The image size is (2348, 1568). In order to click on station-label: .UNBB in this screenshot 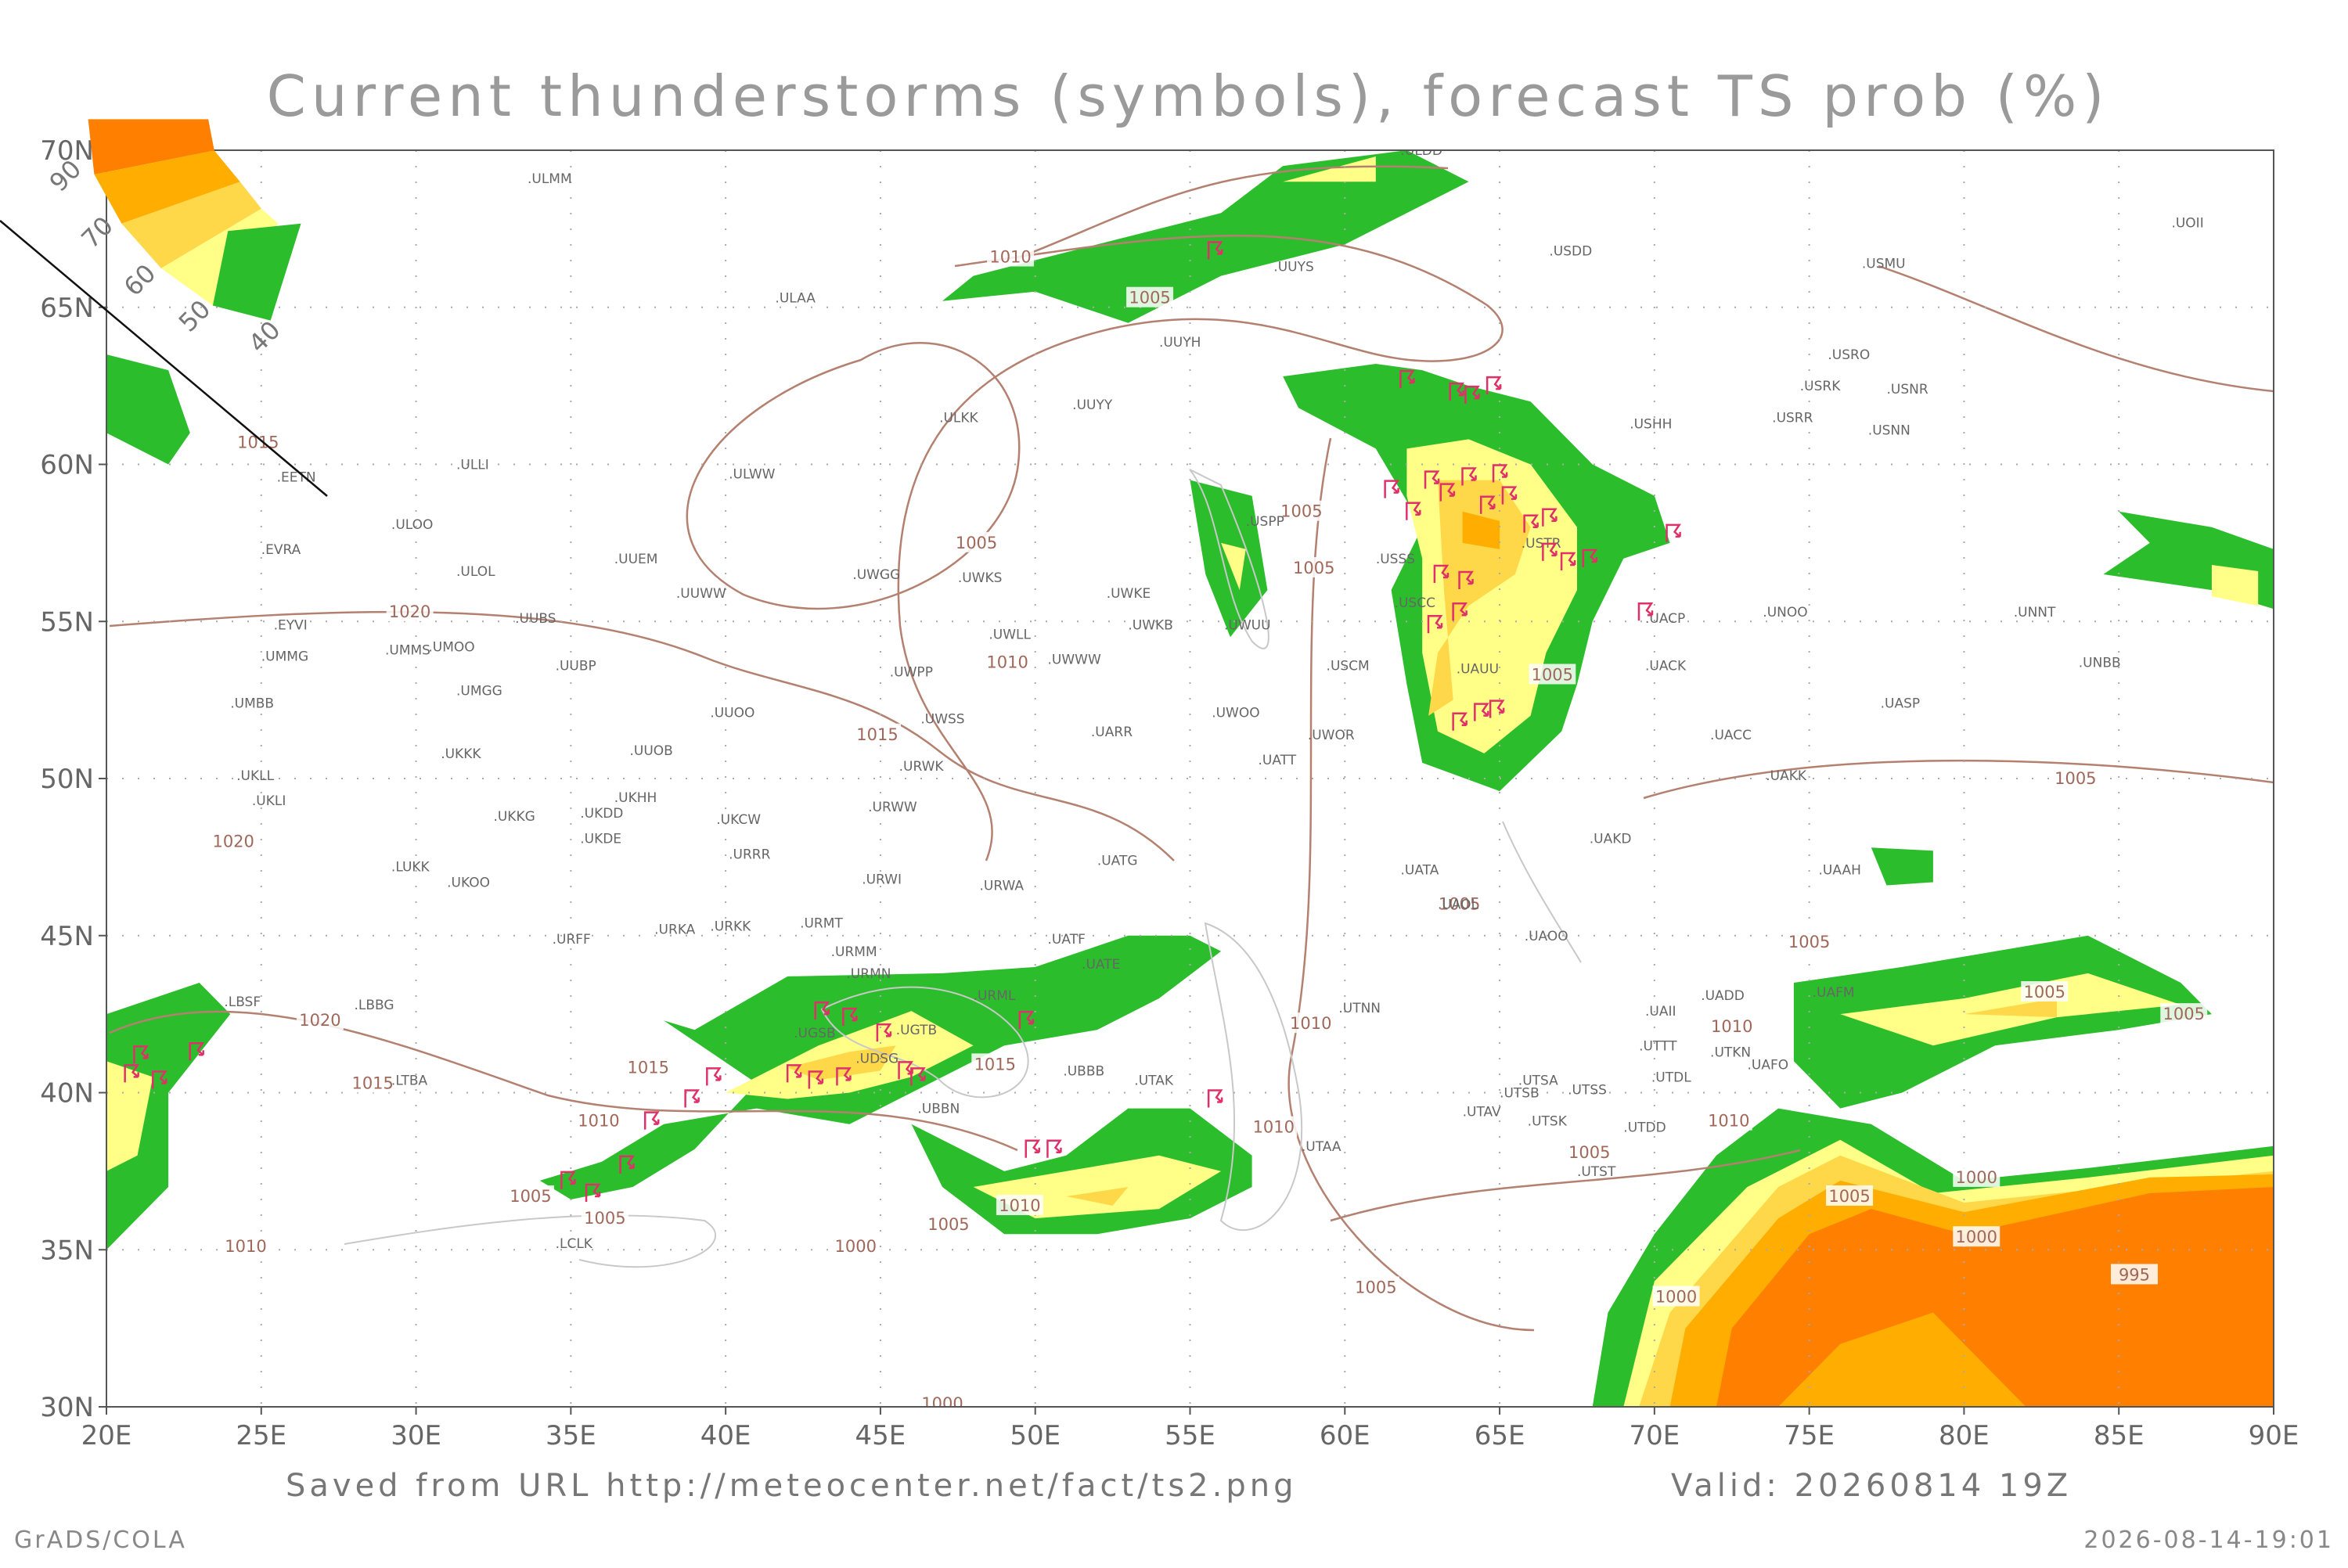, I will do `click(2100, 663)`.